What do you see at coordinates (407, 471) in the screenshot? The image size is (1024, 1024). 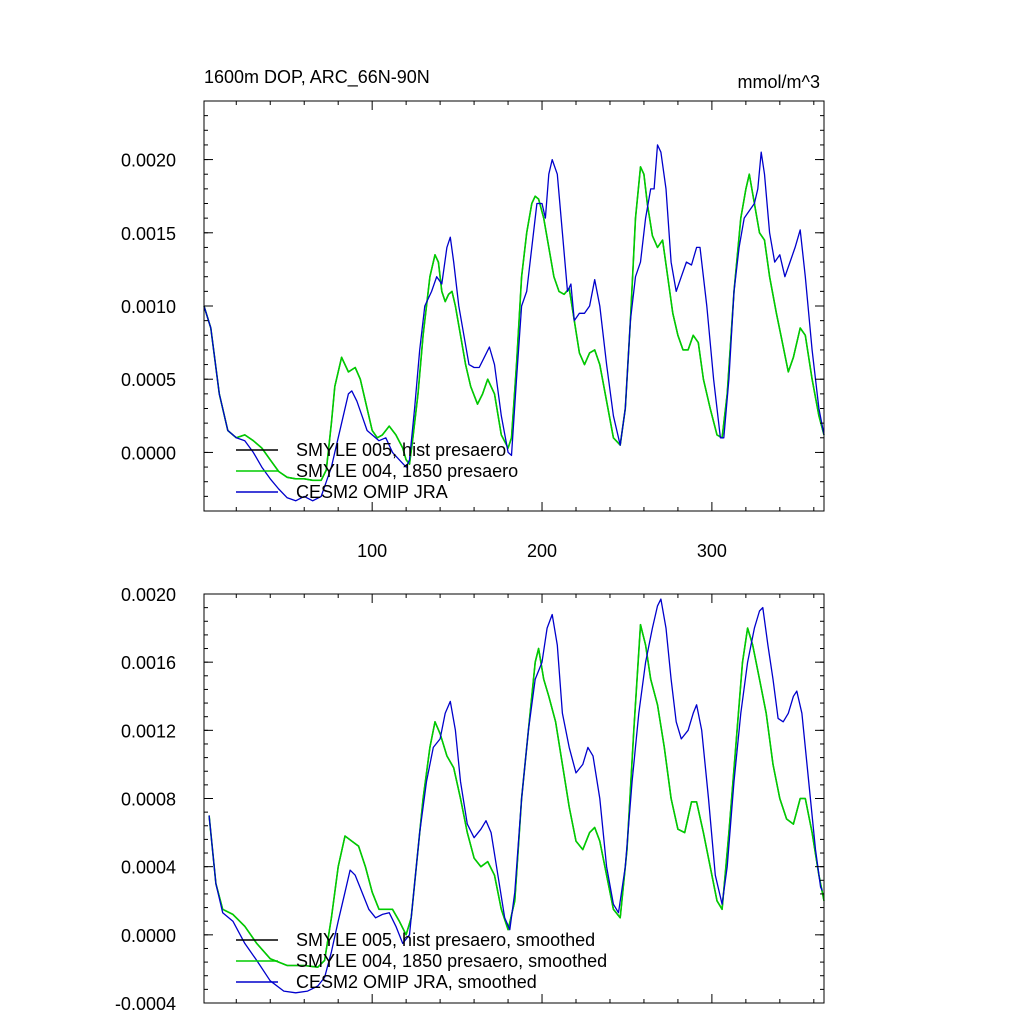 I see `legend-label: SMYLE 004, 1850 presaero` at bounding box center [407, 471].